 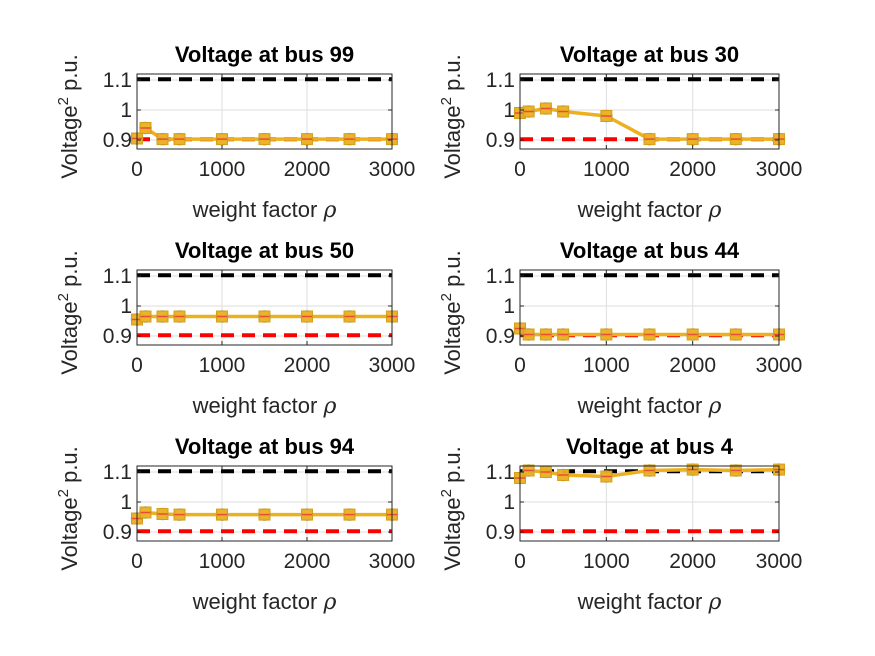 I want to click on chart-title: Voltage at bus 94, so click(x=265, y=446).